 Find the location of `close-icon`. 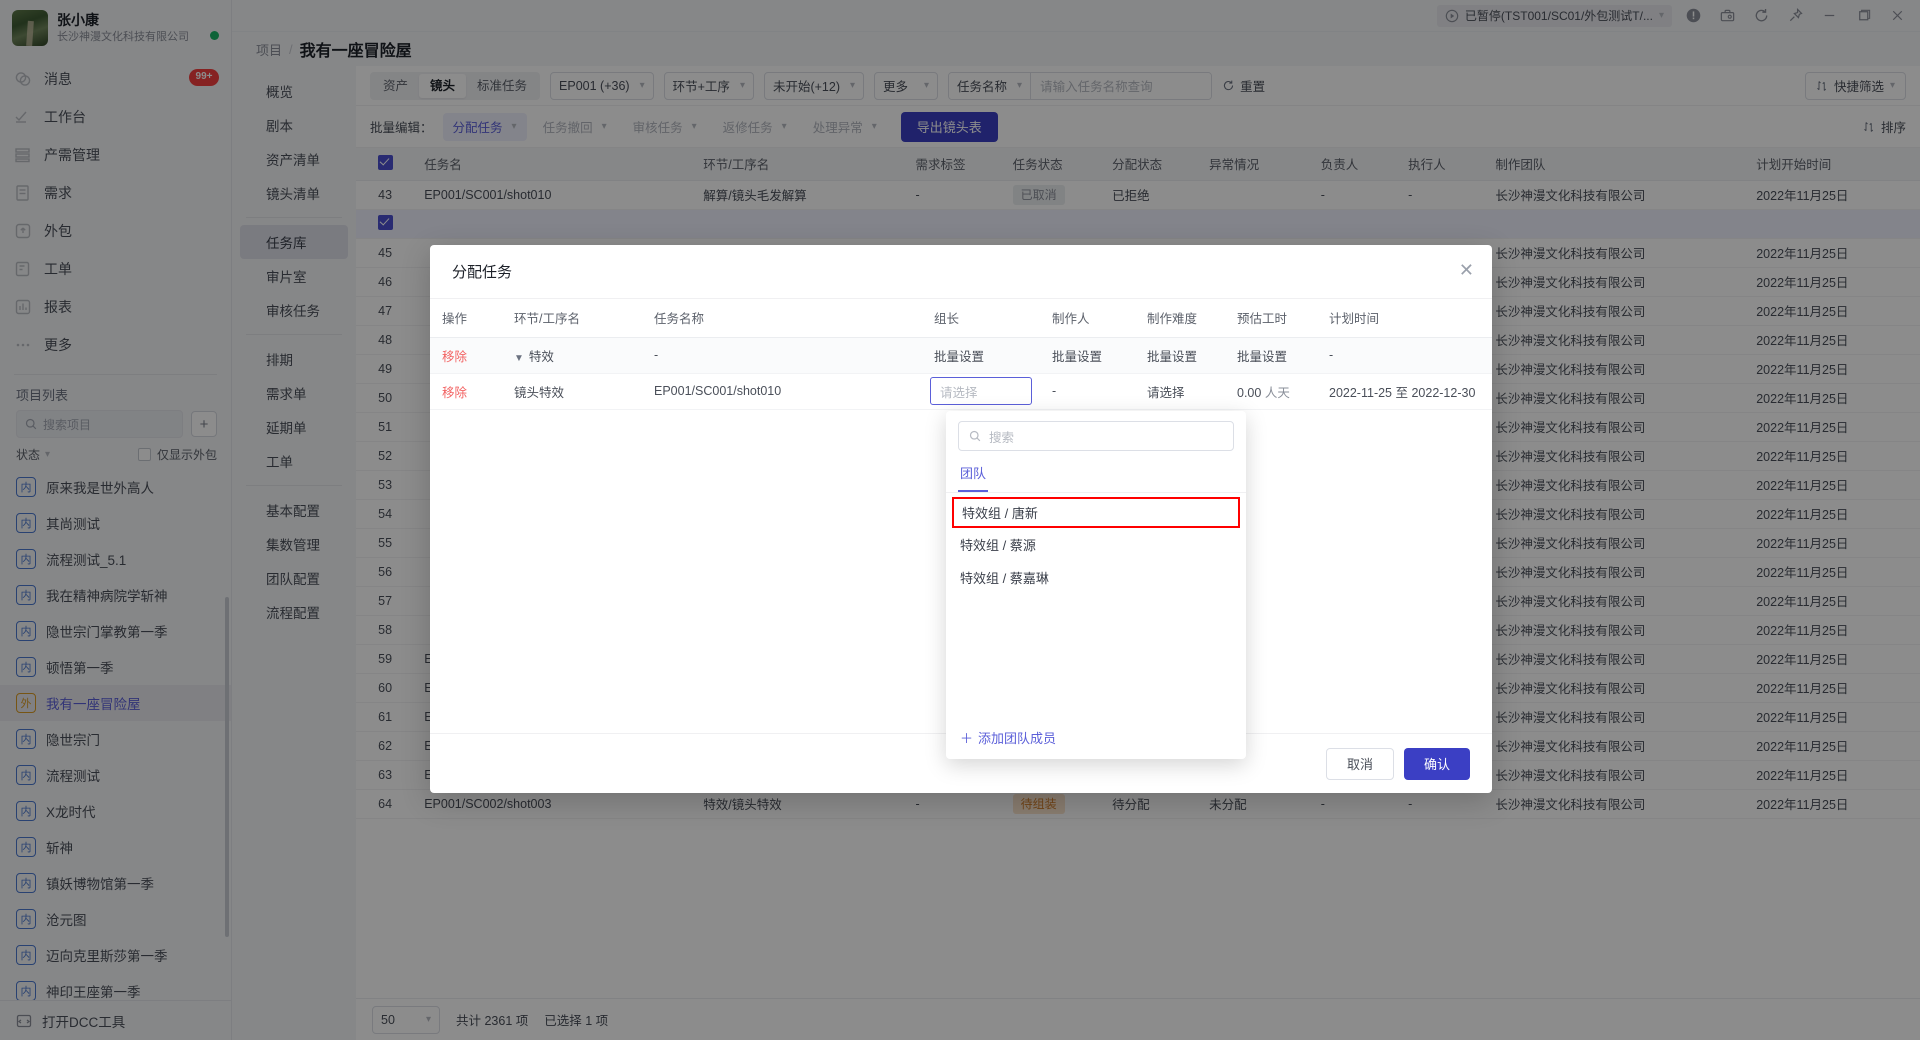

close-icon is located at coordinates (1897, 16).